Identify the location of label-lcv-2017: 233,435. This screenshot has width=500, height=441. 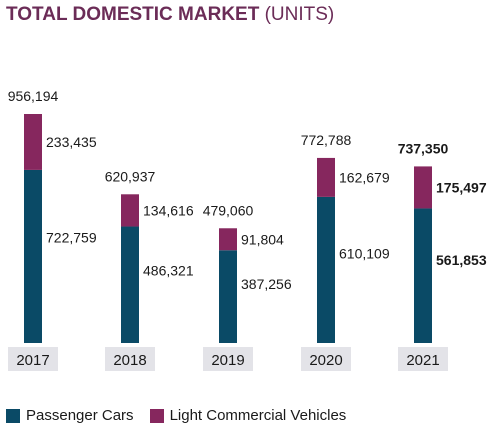
(71, 142).